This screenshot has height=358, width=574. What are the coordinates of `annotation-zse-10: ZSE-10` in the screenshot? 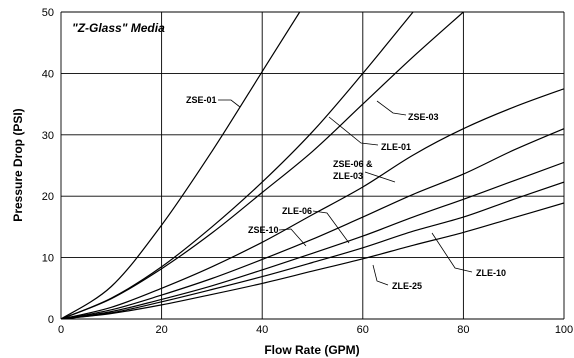 It's located at (263, 230).